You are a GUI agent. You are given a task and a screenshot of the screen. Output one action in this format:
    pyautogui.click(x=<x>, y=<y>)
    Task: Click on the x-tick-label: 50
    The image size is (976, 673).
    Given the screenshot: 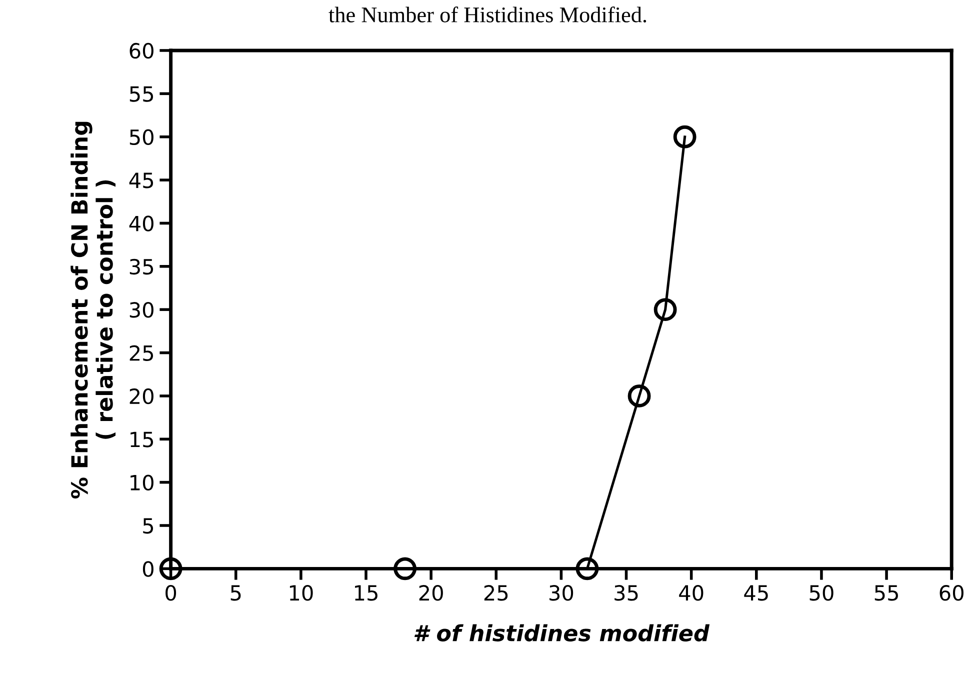 What is the action you would take?
    pyautogui.click(x=822, y=593)
    